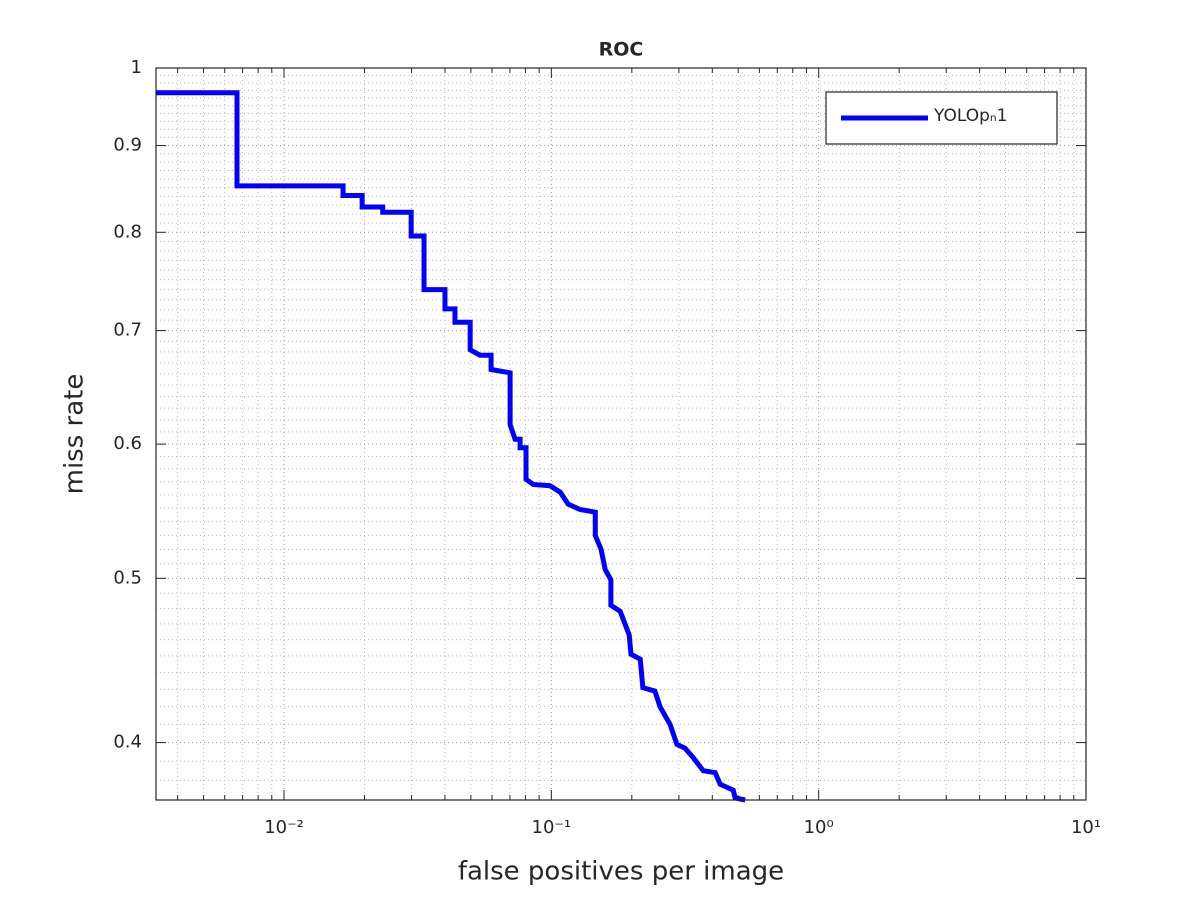 This screenshot has width=1200, height=900. Describe the element at coordinates (552, 827) in the screenshot. I see `x-tick-label: 10⁻¹` at that location.